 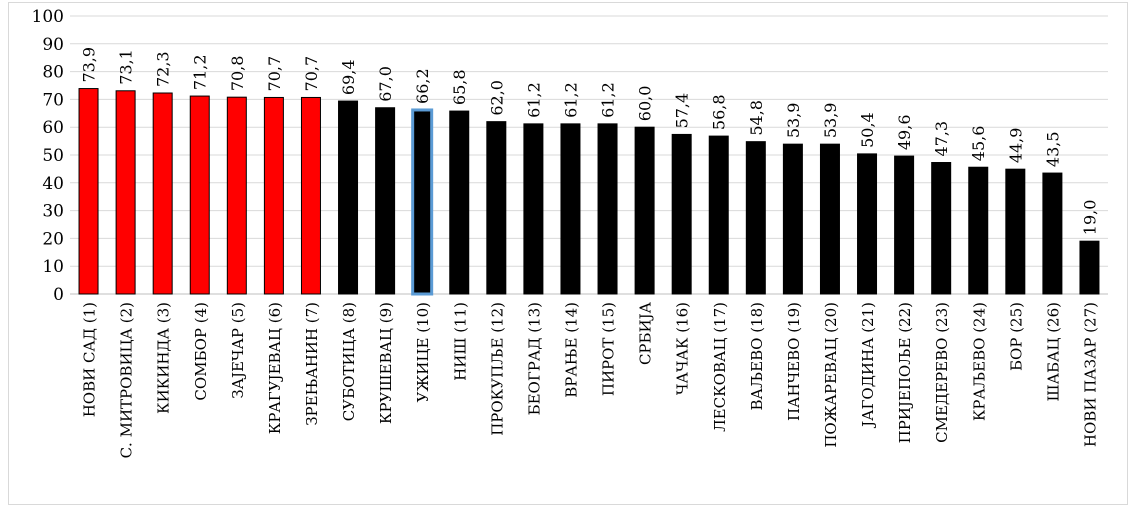 What do you see at coordinates (163, 69) in the screenshot?
I see `data-label: 72,3` at bounding box center [163, 69].